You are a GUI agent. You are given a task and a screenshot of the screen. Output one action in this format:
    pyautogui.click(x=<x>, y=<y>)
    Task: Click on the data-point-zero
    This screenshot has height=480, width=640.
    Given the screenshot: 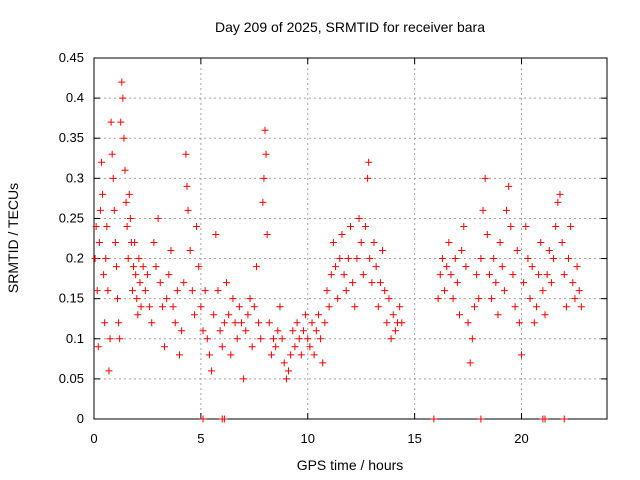 What is the action you would take?
    pyautogui.click(x=224, y=419)
    